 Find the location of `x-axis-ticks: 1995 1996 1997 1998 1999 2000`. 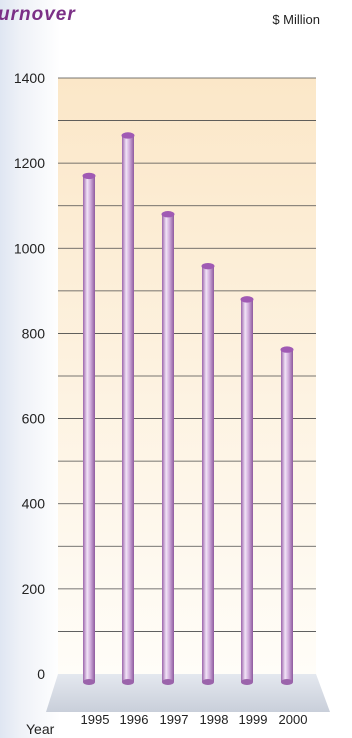

x-axis-ticks: 1995 1996 1997 1998 1999 2000 is located at coordinates (194, 719).